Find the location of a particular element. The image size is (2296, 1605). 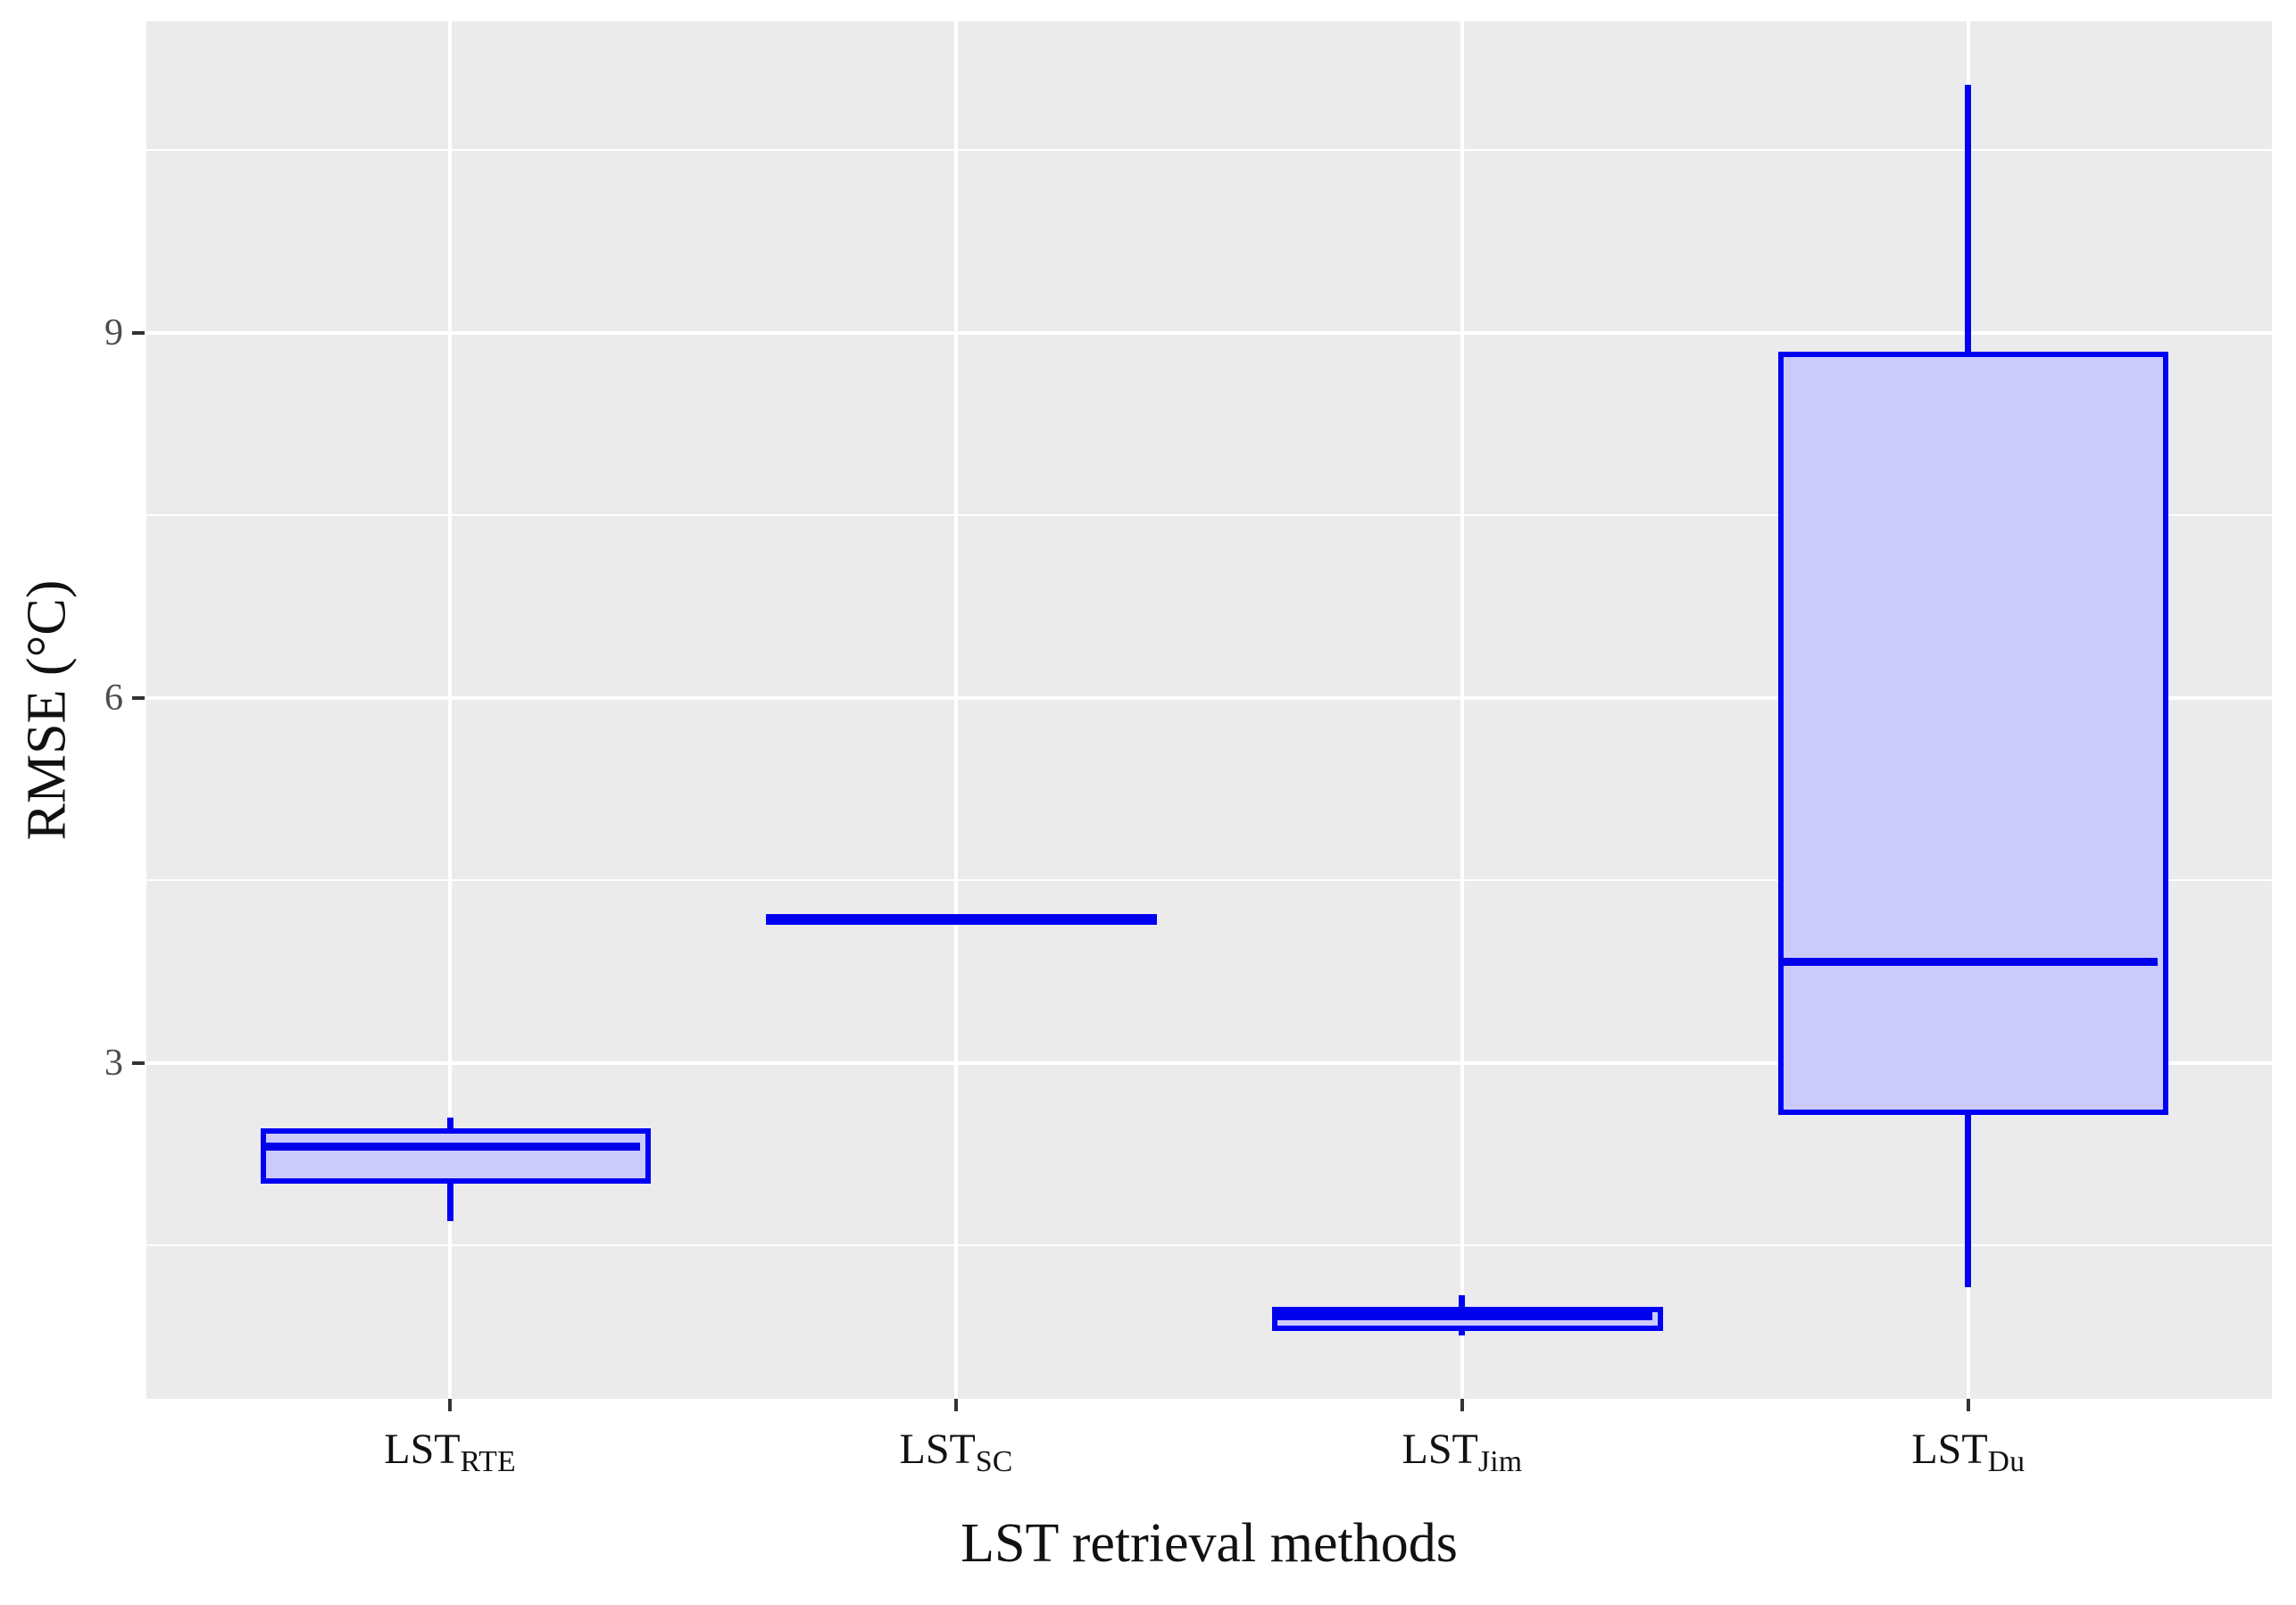

x-category-subscript: Du is located at coordinates (2006, 1462).